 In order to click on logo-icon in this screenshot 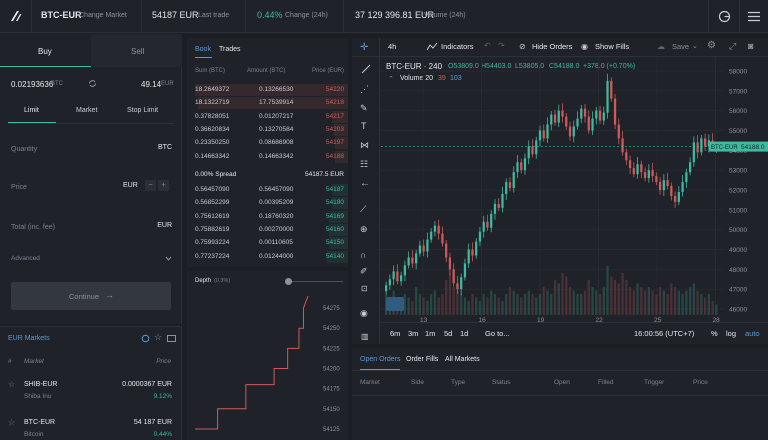, I will do `click(16, 16)`.